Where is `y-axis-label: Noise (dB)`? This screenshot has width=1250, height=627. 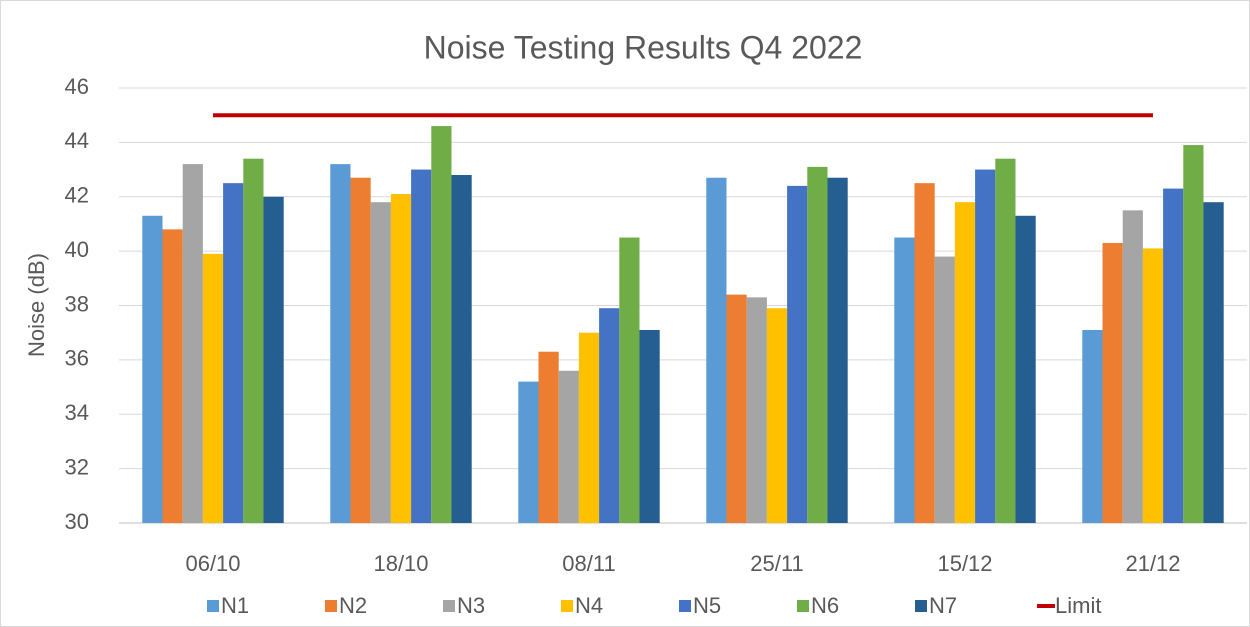
y-axis-label: Noise (dB) is located at coordinates (36, 305).